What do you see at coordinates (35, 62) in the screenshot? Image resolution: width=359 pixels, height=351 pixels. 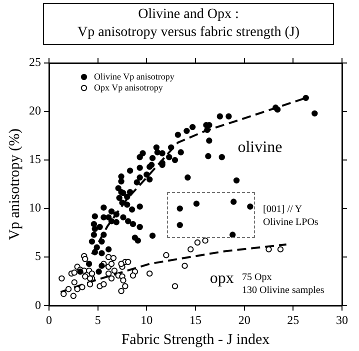 I see `y-tick-label: 25` at bounding box center [35, 62].